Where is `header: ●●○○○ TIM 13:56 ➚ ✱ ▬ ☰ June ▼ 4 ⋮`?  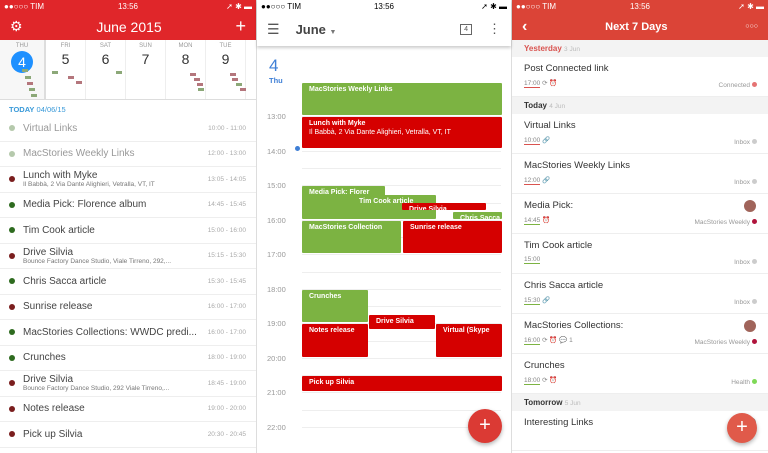
header: ●●○○○ TIM 13:56 ➚ ✱ ▬ ☰ June ▼ 4 ⋮ is located at coordinates (384, 23).